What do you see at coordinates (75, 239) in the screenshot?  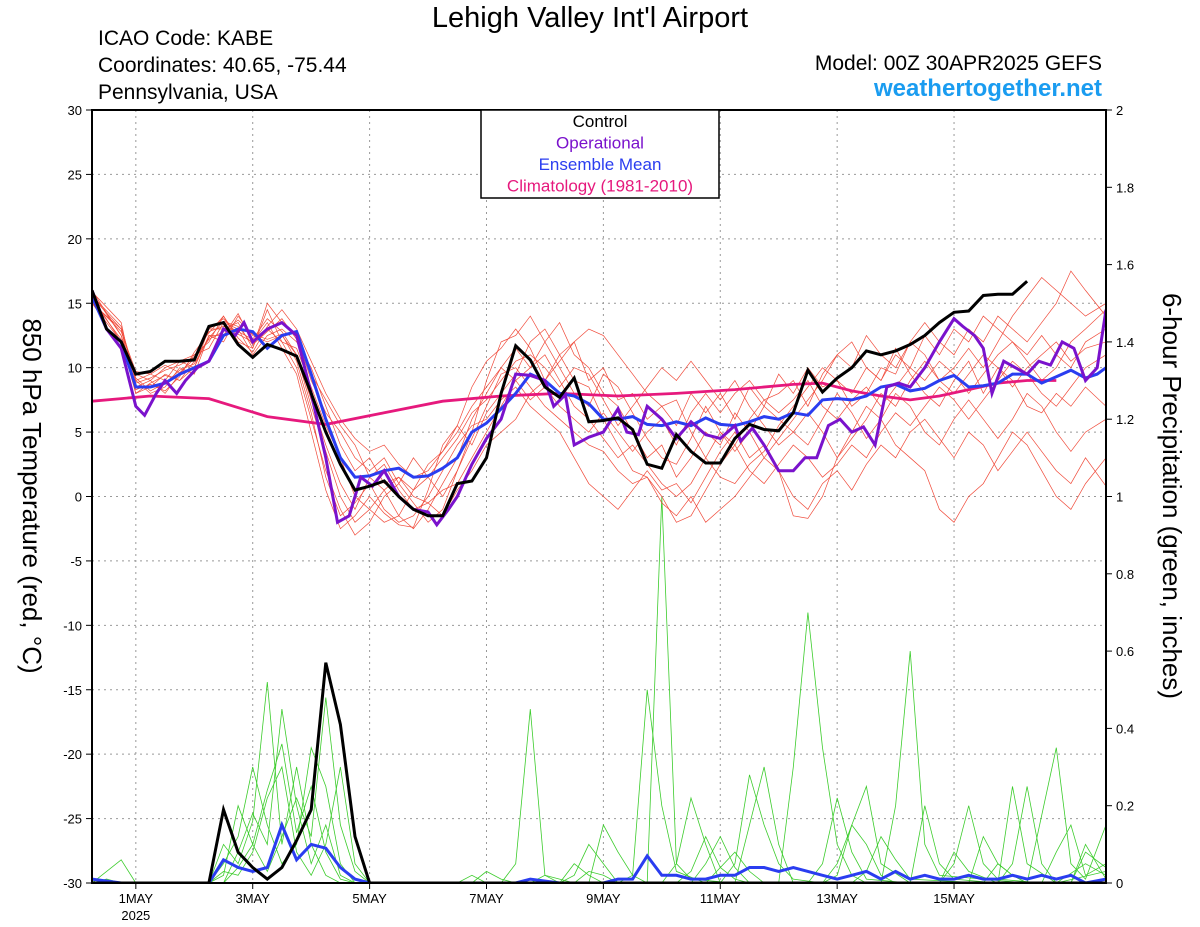 I see `left-tick-label: 20` at bounding box center [75, 239].